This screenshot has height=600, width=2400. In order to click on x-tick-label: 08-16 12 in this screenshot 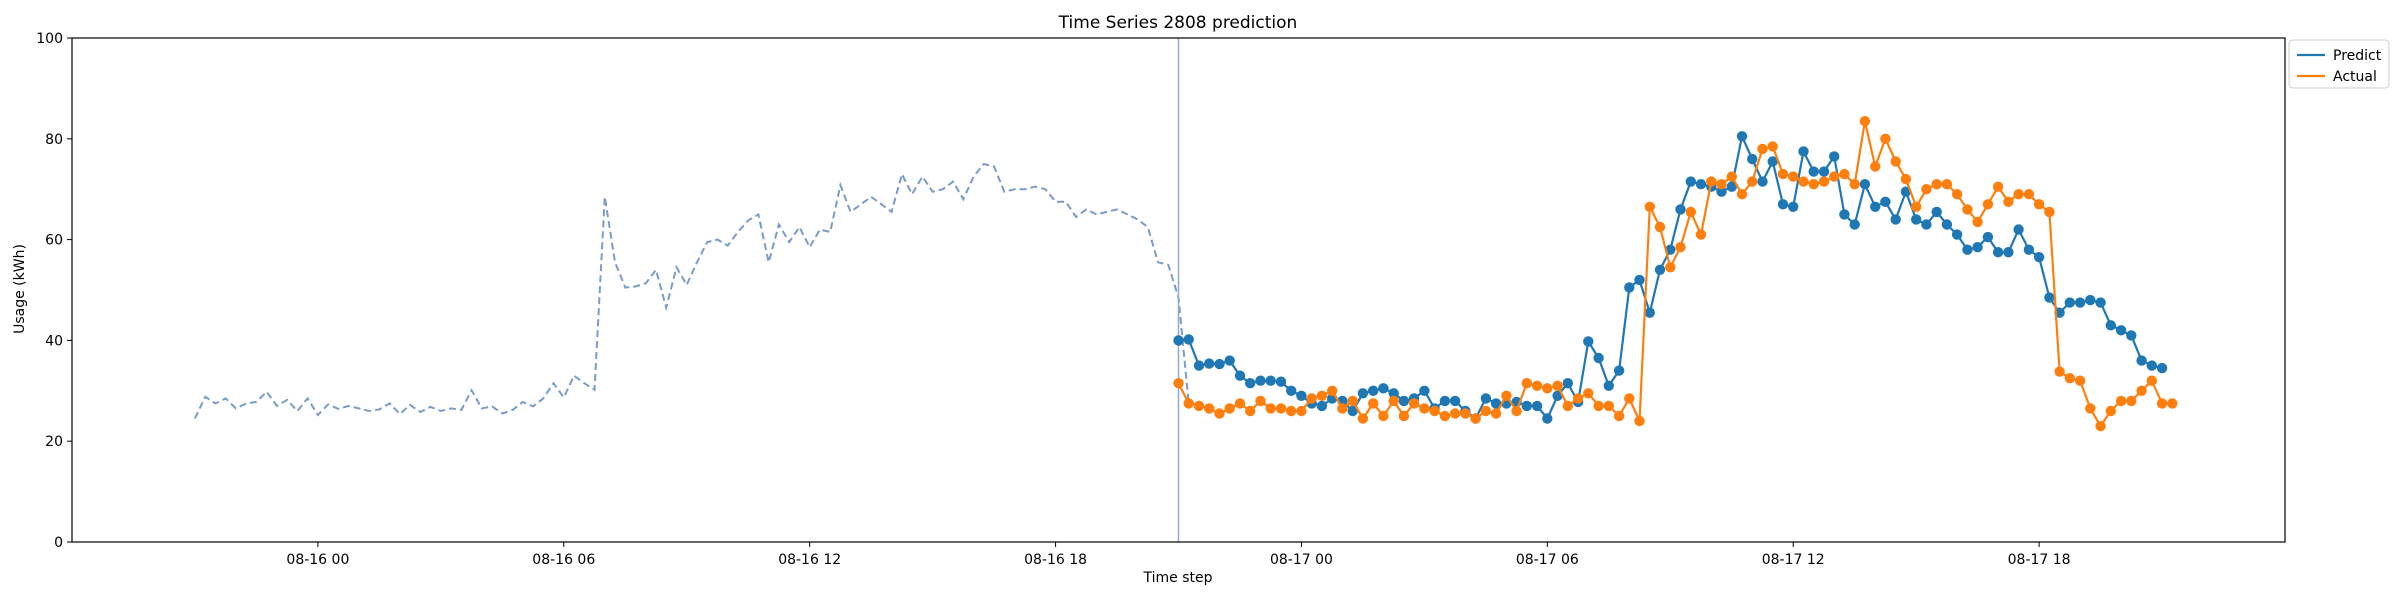, I will do `click(809, 560)`.